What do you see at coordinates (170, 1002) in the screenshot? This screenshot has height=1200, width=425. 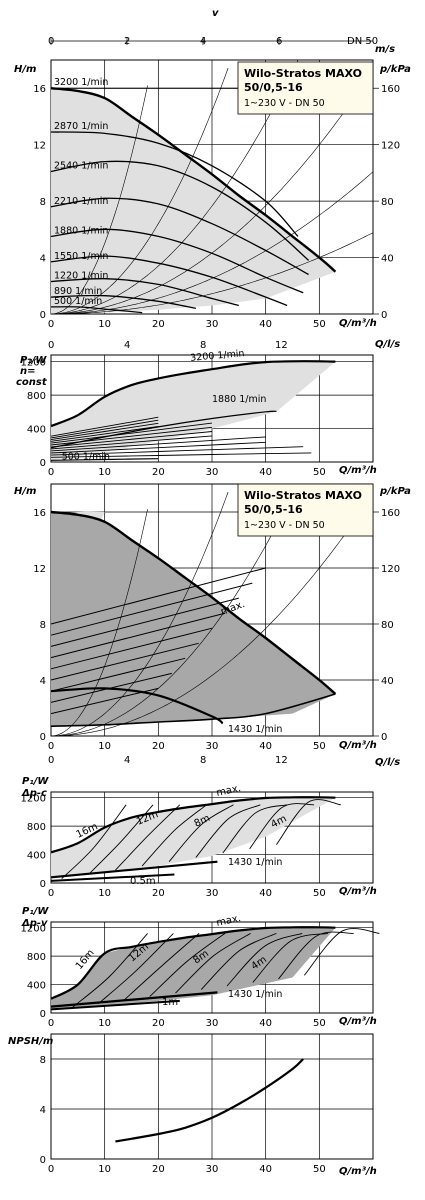 I see `curve-label-1m: 1m` at bounding box center [170, 1002].